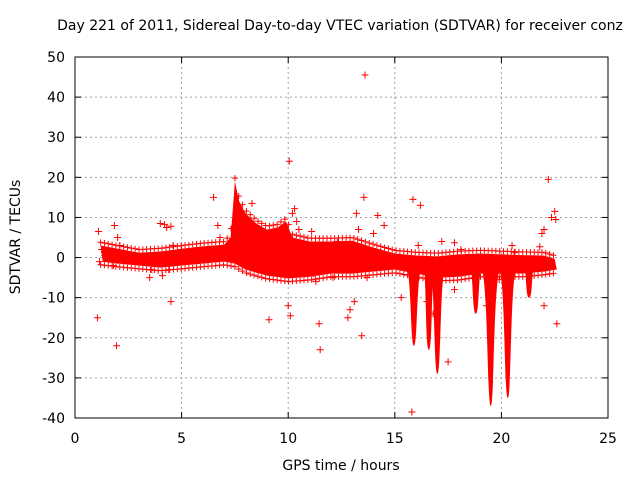 This screenshot has width=640, height=480. I want to click on y-tick-label: -40, so click(53, 419).